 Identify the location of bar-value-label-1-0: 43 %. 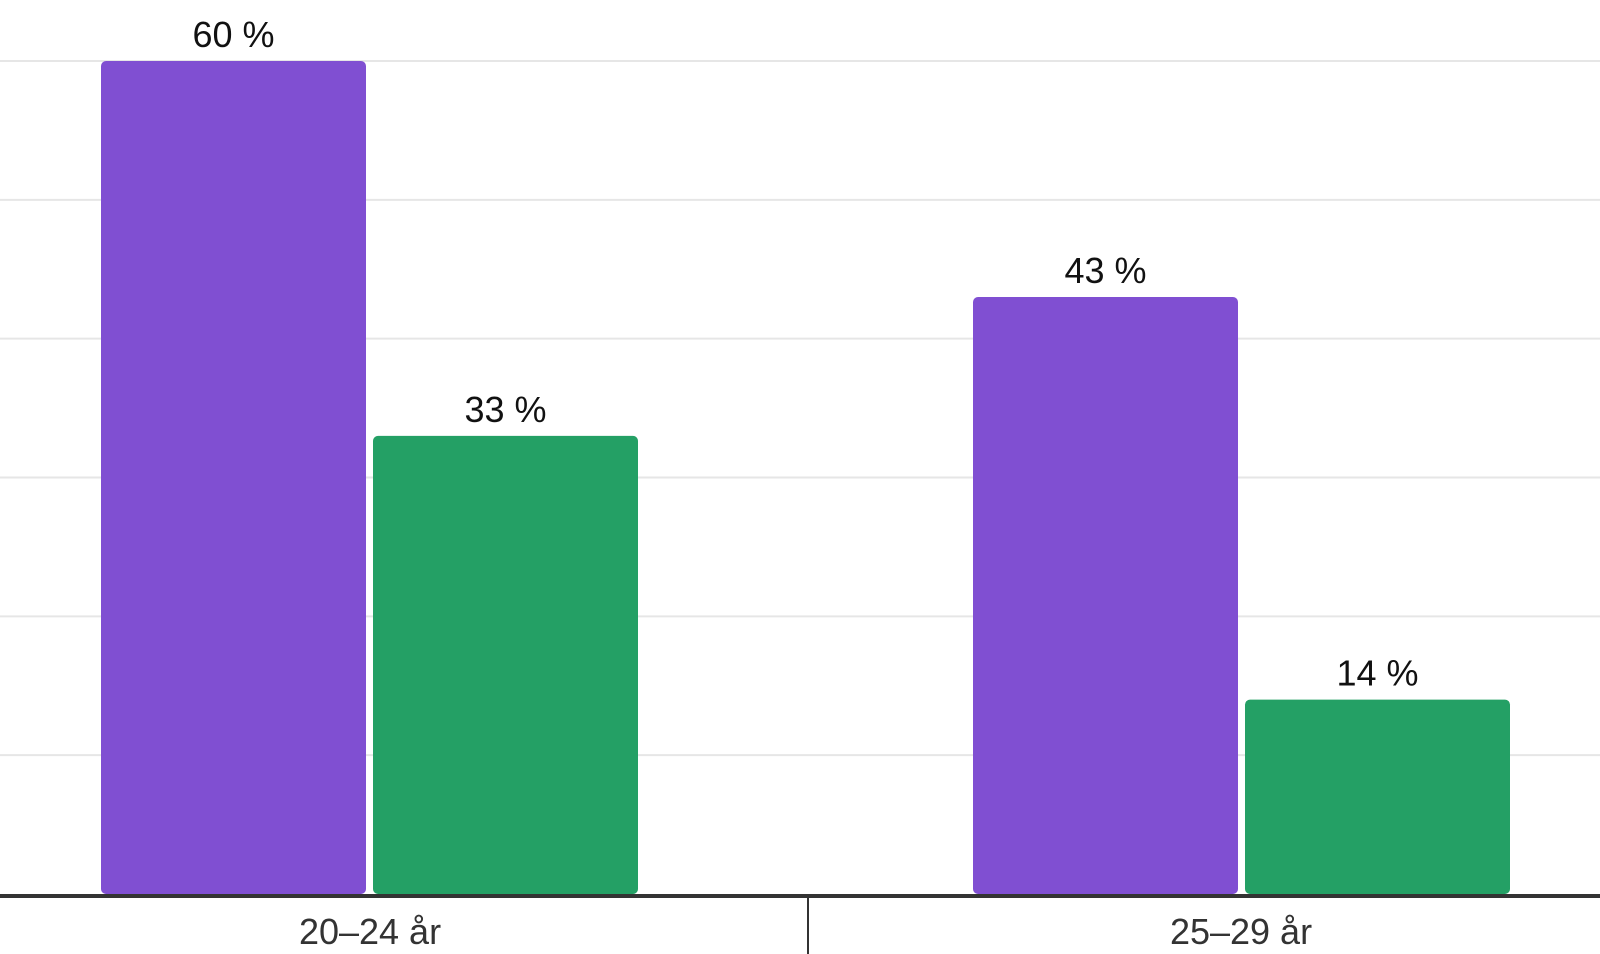
(1105, 270).